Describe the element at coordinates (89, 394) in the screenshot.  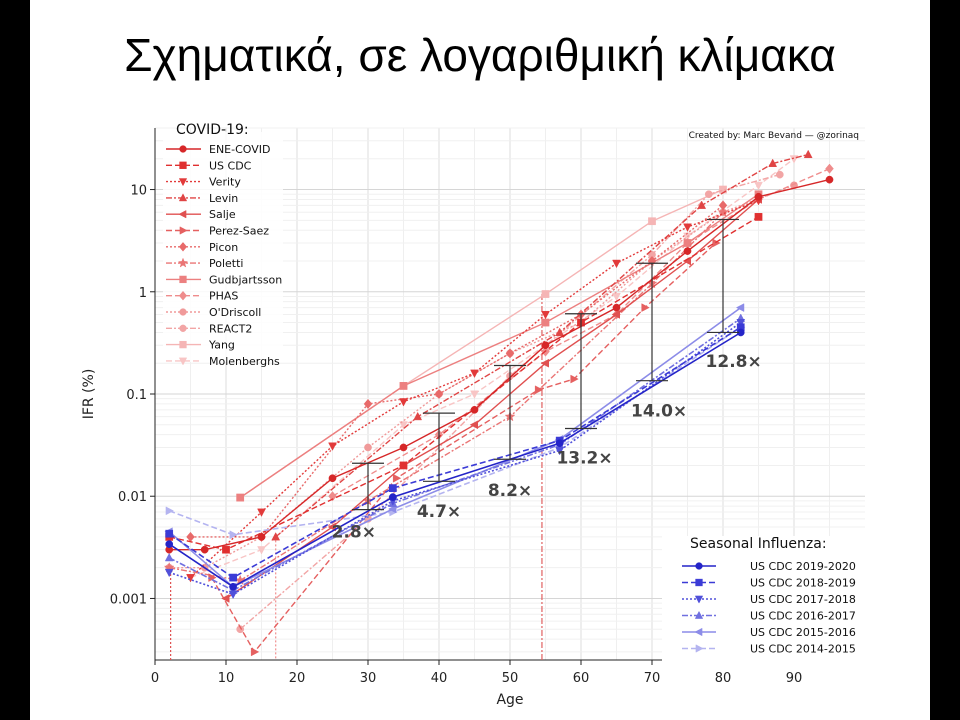
I see `y-axis-title: IFR (%)` at that location.